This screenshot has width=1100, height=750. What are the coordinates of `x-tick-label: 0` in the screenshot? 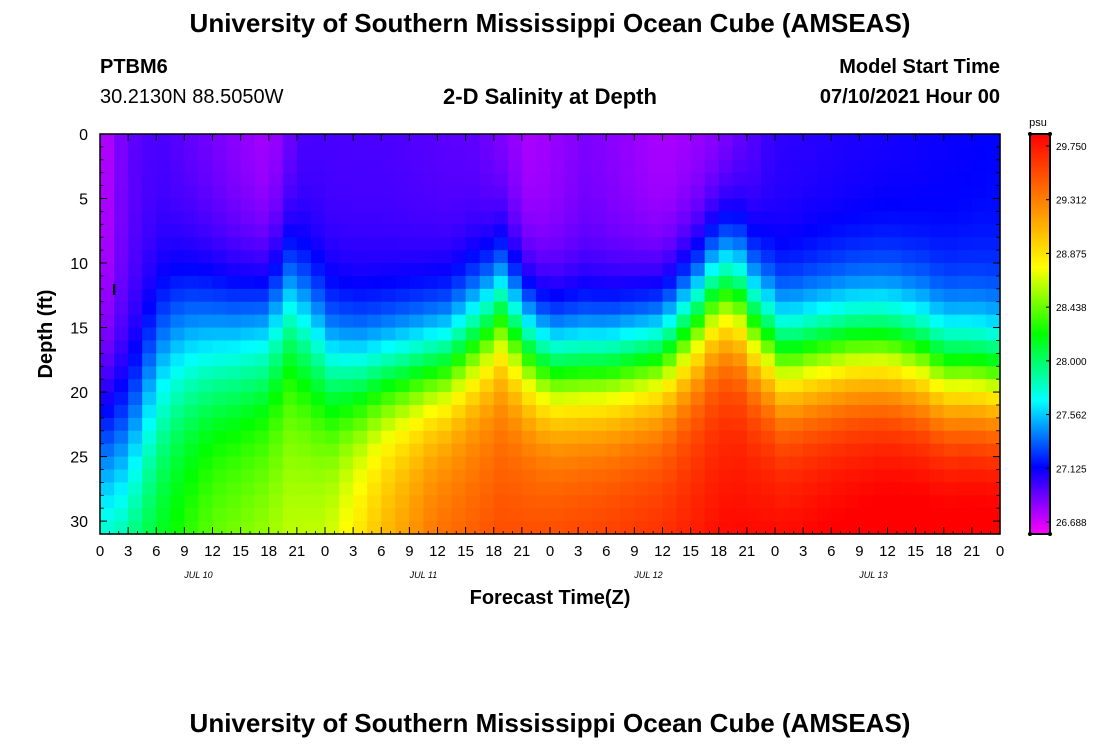 It's located at (100, 551).